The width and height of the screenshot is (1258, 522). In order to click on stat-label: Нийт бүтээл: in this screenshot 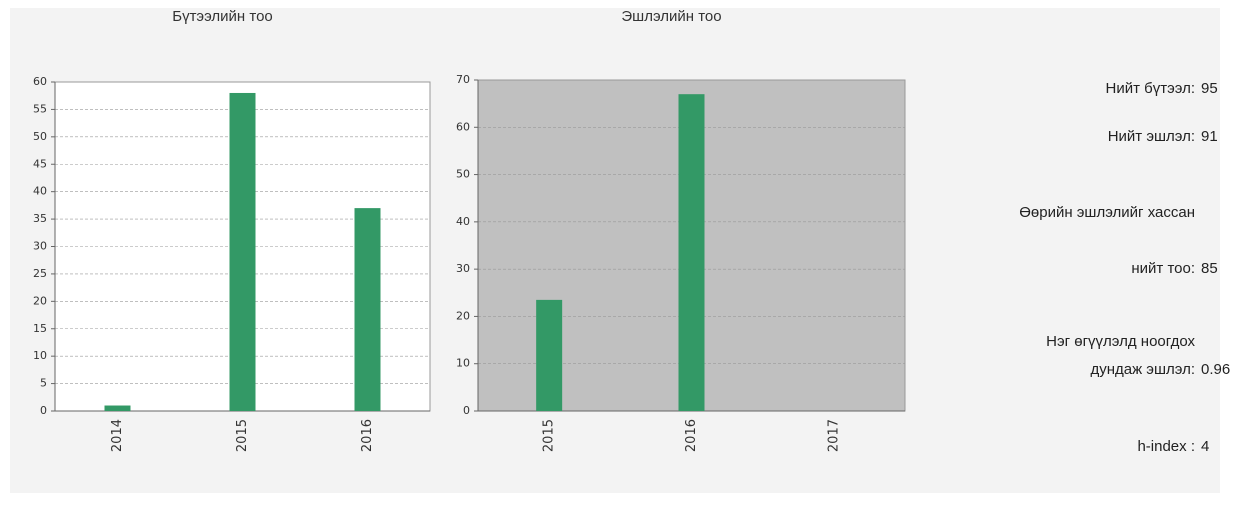, I will do `click(1150, 88)`.